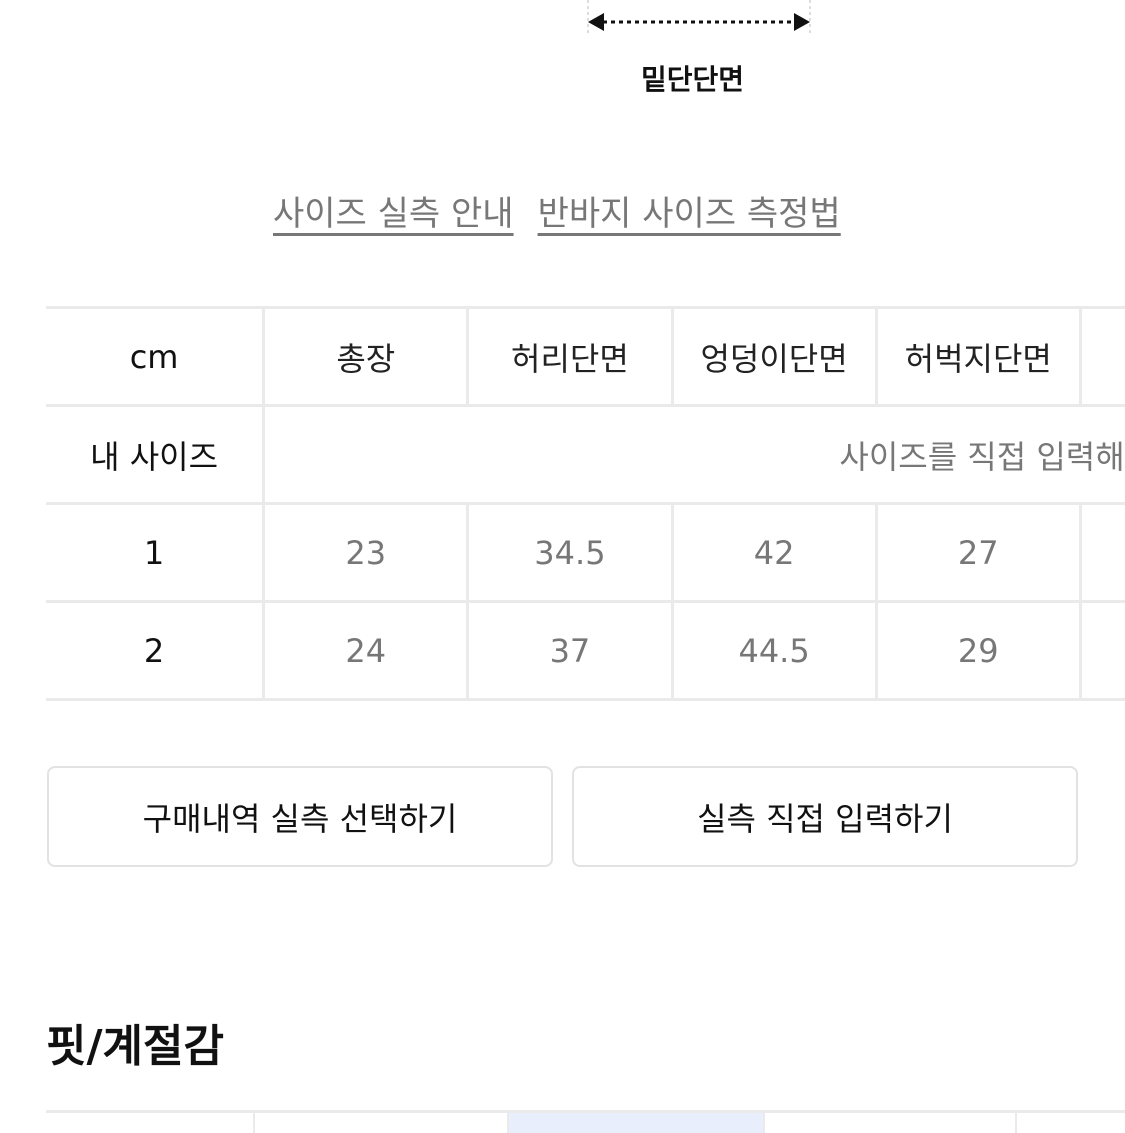  Describe the element at coordinates (393, 214) in the screenshot. I see `size-guide-link: 사이즈 실측 안내` at that location.